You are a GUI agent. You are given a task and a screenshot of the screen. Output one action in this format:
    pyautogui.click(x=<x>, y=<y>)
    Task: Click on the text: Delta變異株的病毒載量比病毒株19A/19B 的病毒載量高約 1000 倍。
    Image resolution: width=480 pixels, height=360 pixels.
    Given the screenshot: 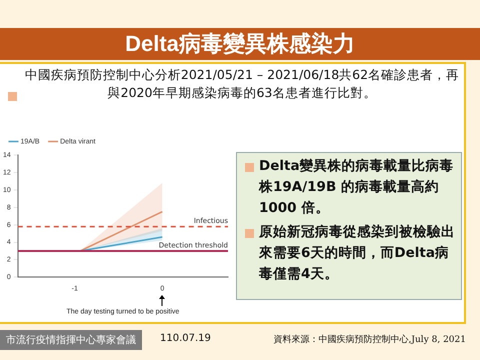 What is the action you would take?
    pyautogui.click(x=357, y=187)
    